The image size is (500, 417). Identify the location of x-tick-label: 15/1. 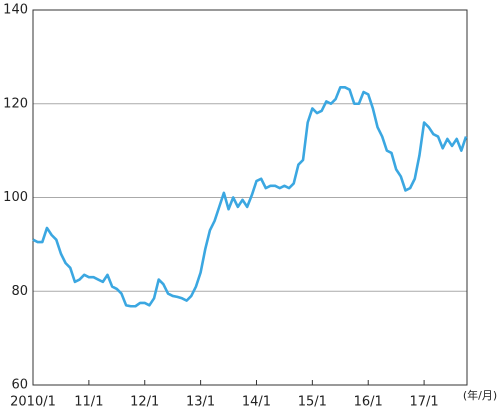
(312, 402).